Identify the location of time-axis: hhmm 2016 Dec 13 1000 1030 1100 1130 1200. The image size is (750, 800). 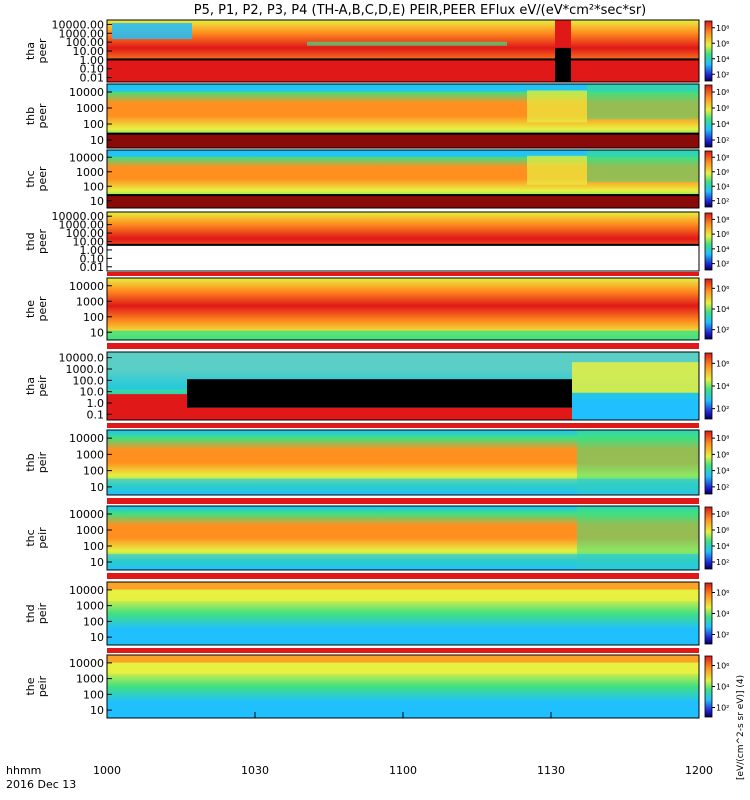
(359, 751).